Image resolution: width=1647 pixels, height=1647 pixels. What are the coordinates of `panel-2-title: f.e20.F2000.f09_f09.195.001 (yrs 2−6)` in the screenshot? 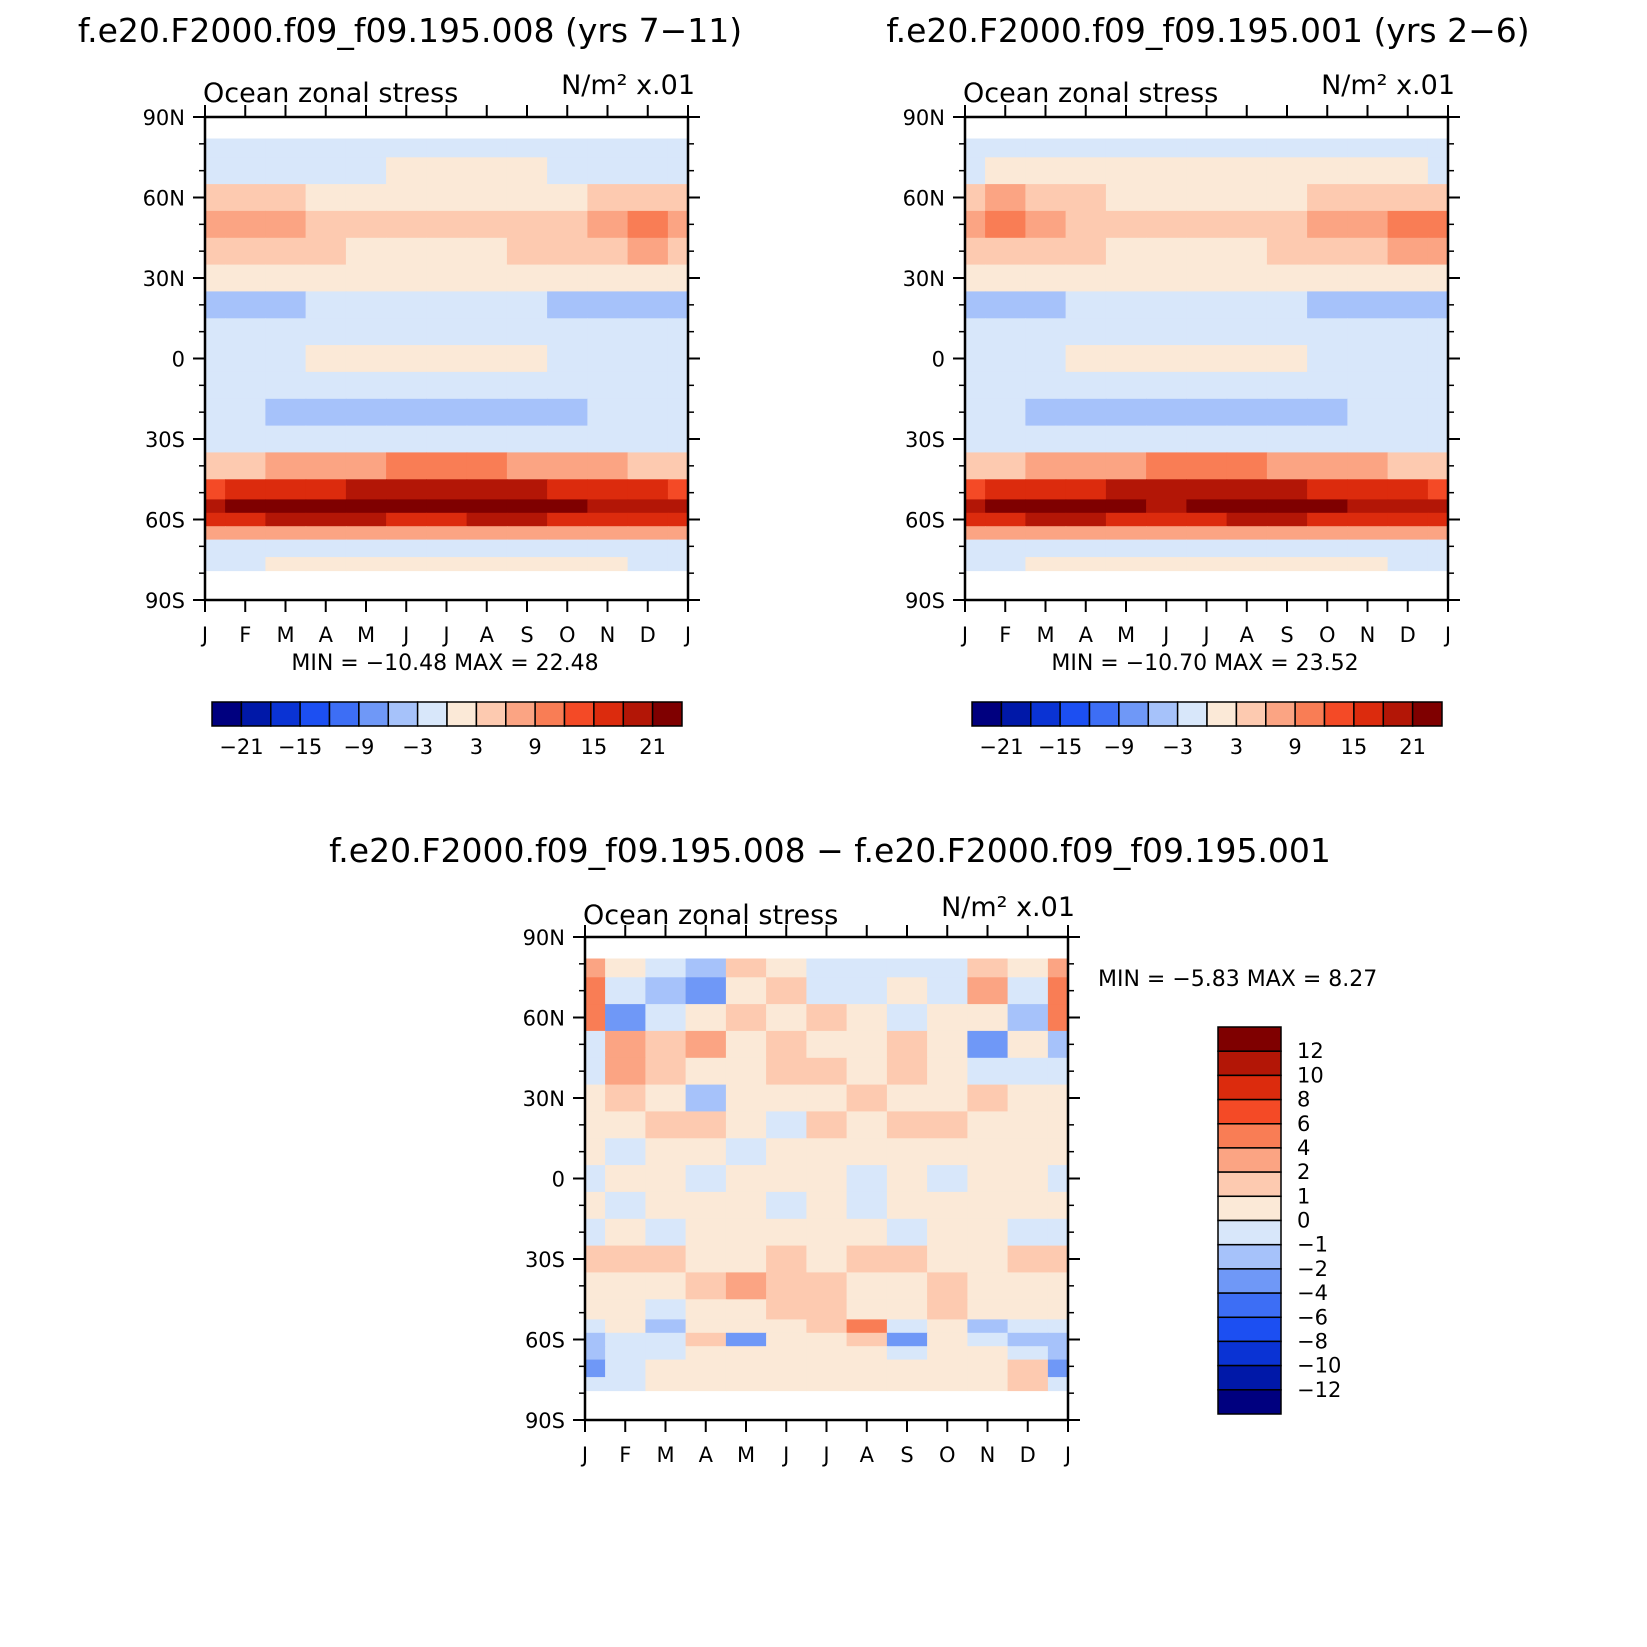 It's located at (1207, 30).